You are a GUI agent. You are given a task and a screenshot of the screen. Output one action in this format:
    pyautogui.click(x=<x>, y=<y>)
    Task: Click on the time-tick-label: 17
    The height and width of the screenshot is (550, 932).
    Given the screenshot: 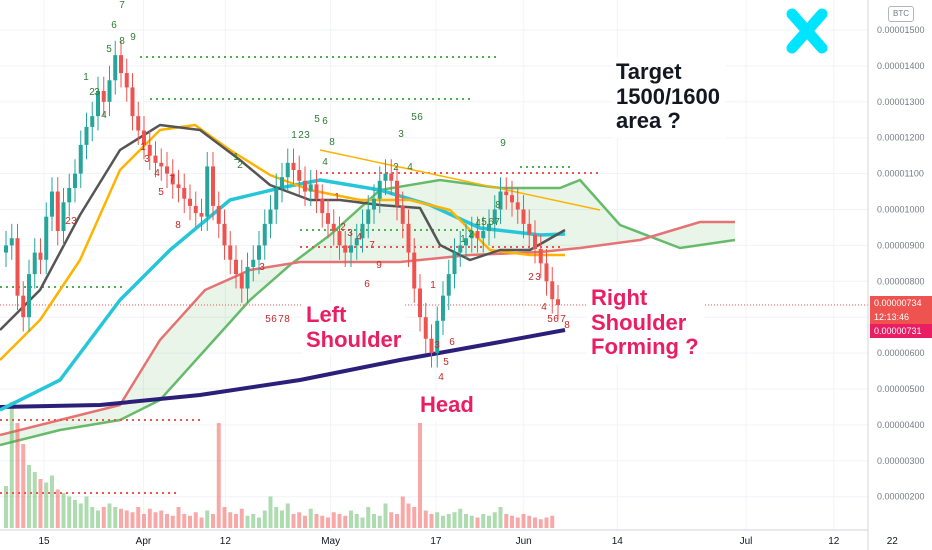 What is the action you would take?
    pyautogui.click(x=436, y=541)
    